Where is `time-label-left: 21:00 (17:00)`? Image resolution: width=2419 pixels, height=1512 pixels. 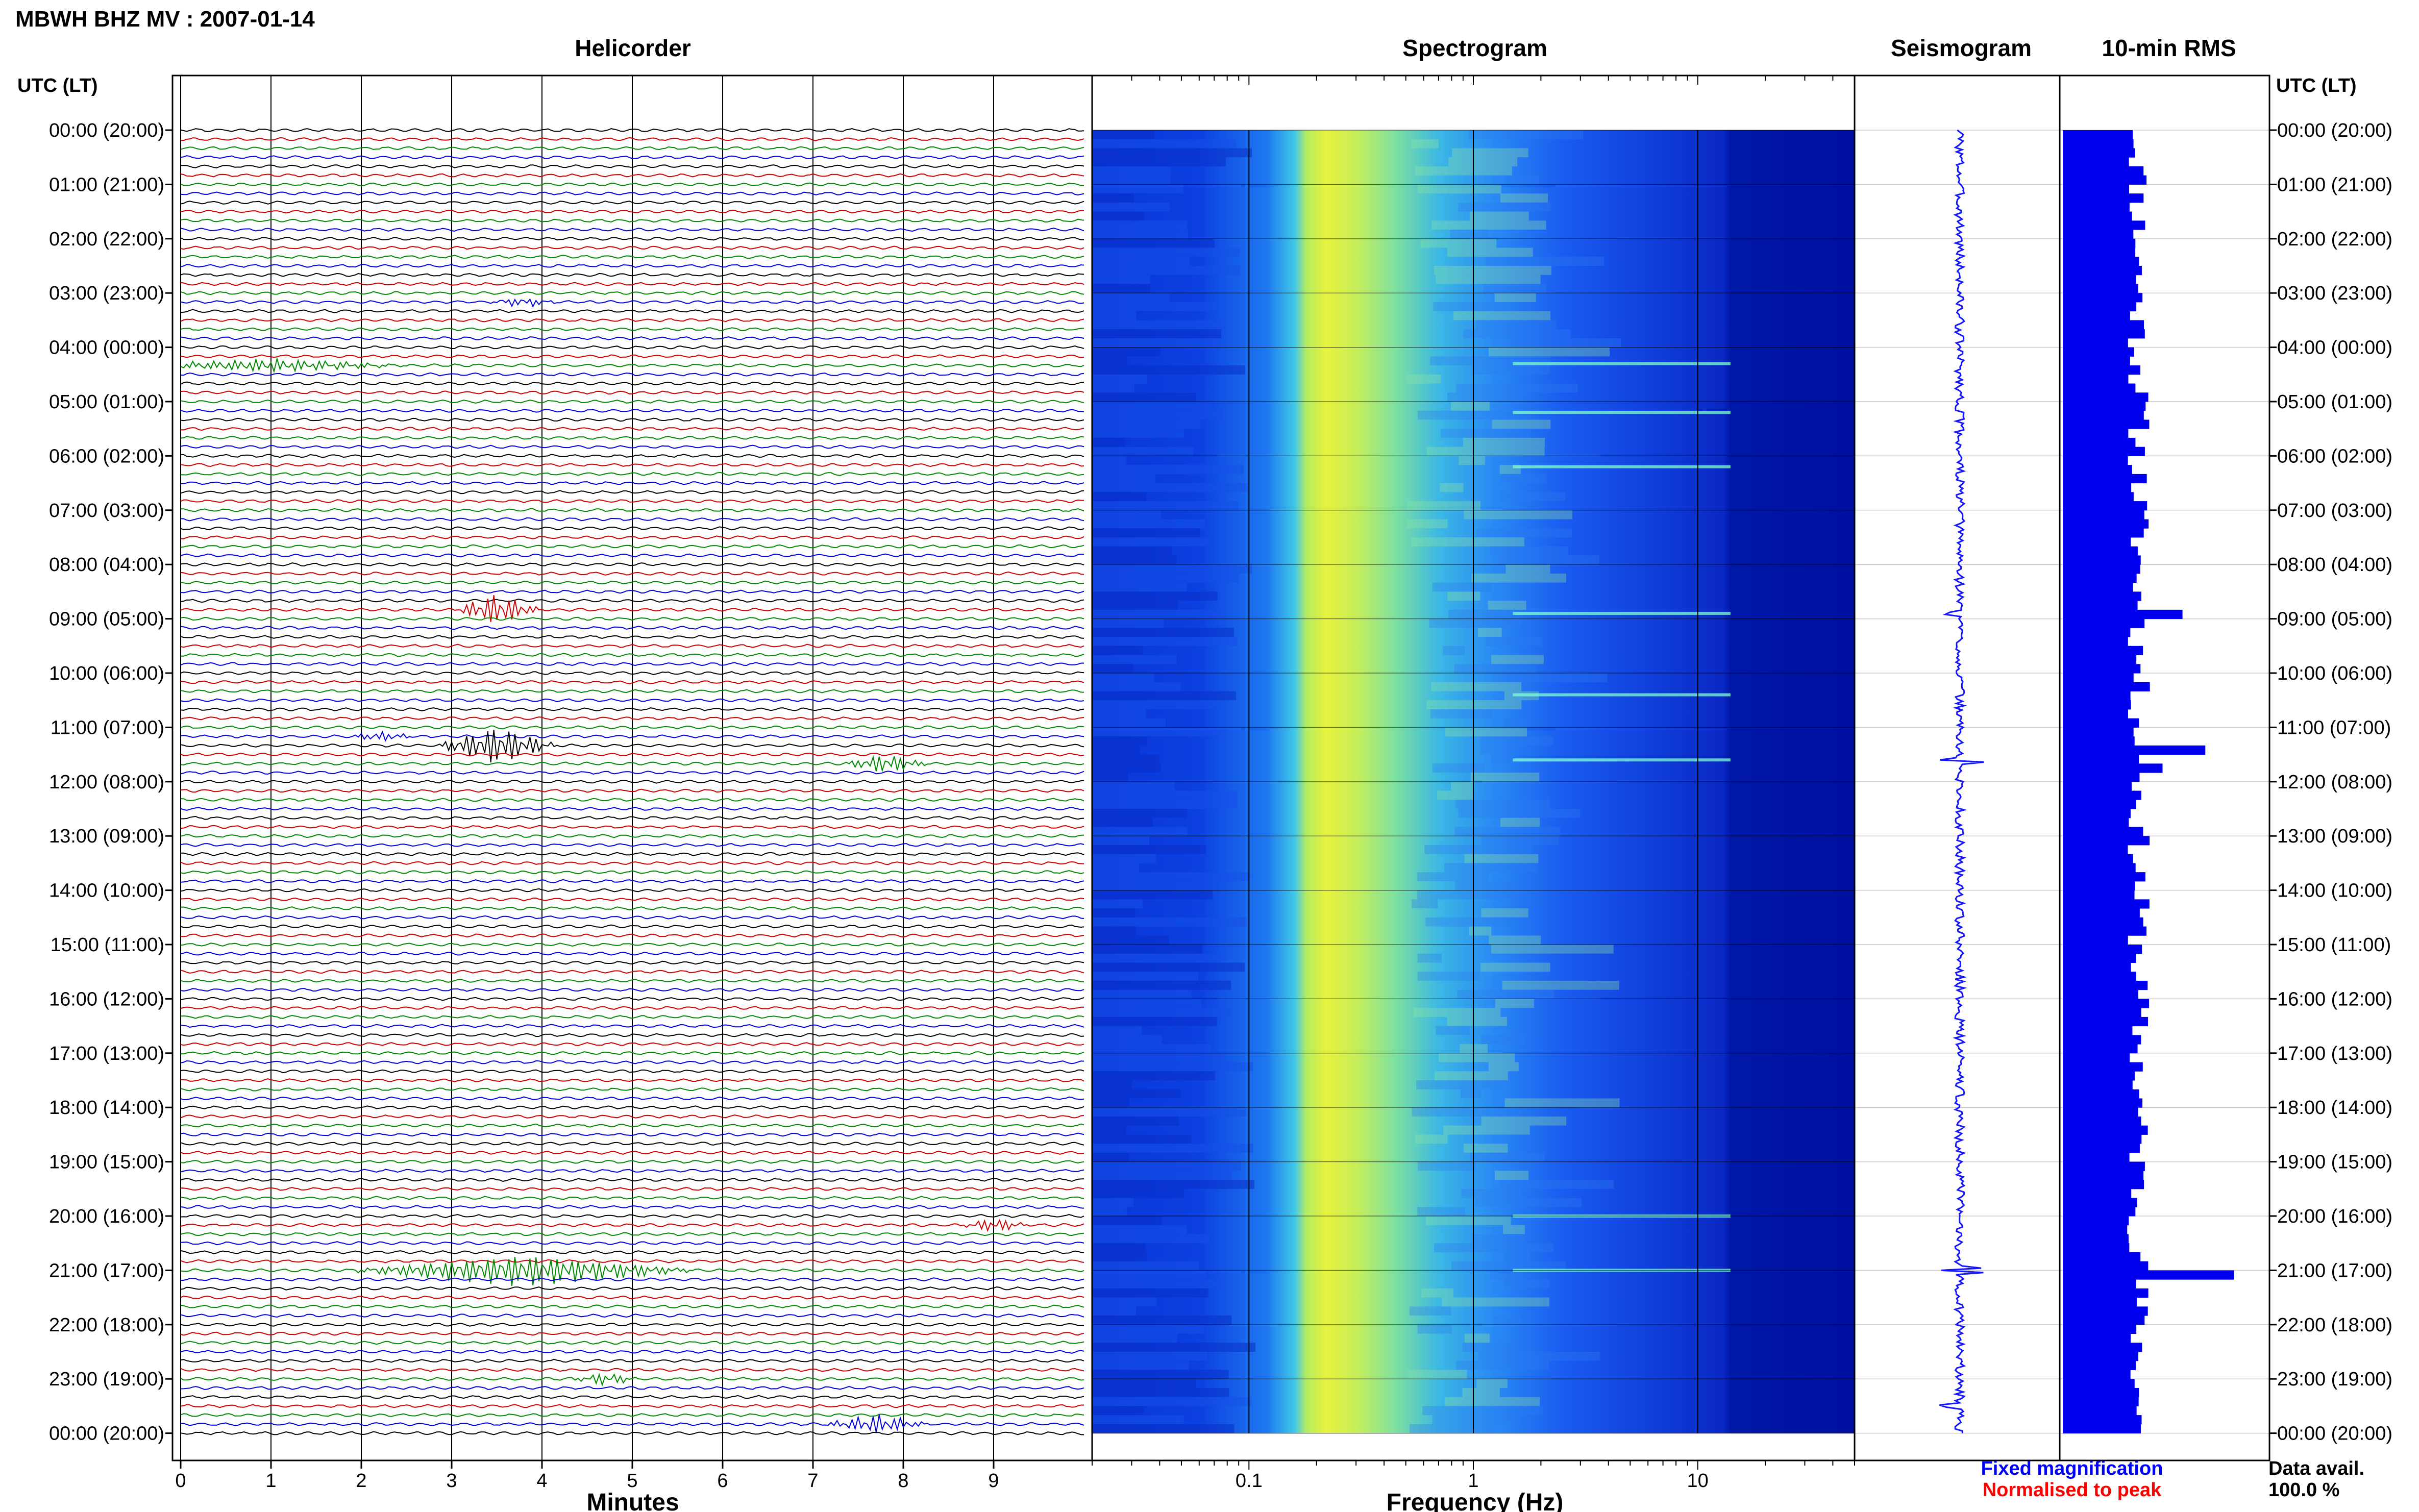 time-label-left: 21:00 (17:00) is located at coordinates (106, 1270).